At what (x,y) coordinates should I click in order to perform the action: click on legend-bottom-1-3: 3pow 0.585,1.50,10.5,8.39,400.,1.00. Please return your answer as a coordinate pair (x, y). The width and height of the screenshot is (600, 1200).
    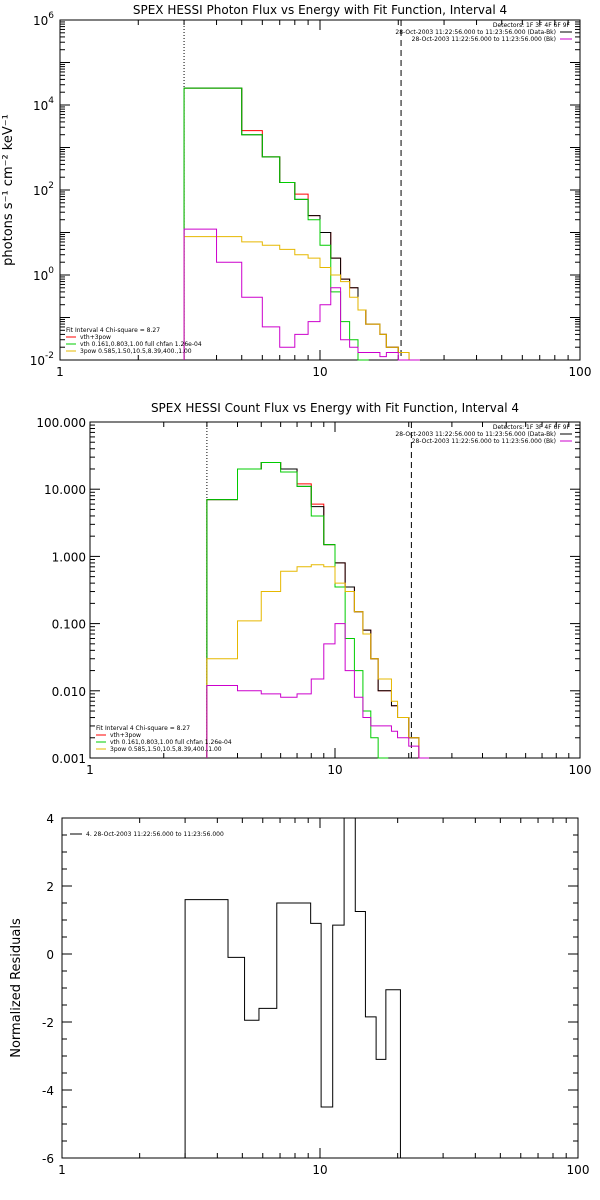
    Looking at the image, I should click on (166, 749).